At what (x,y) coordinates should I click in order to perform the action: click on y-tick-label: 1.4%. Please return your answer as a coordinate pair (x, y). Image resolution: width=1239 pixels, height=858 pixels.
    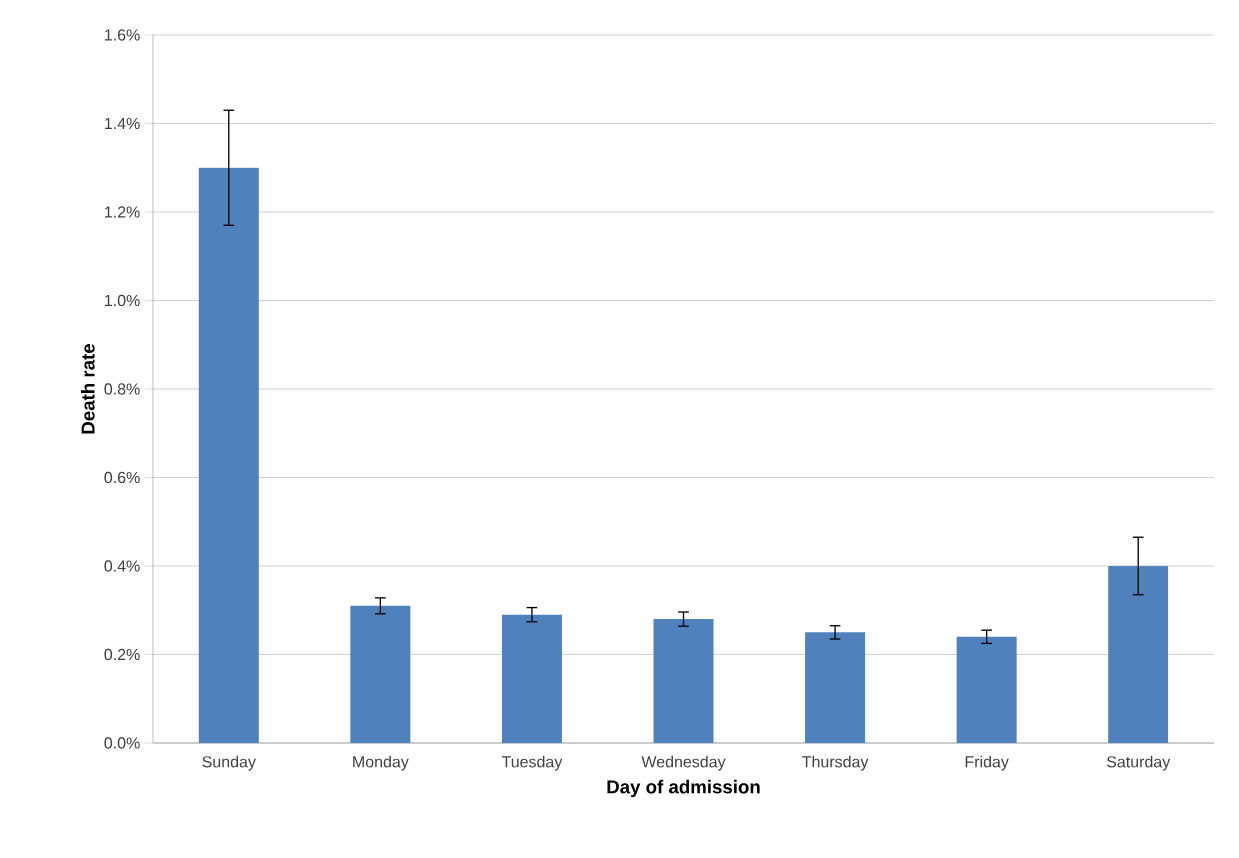
    Looking at the image, I should click on (122, 123).